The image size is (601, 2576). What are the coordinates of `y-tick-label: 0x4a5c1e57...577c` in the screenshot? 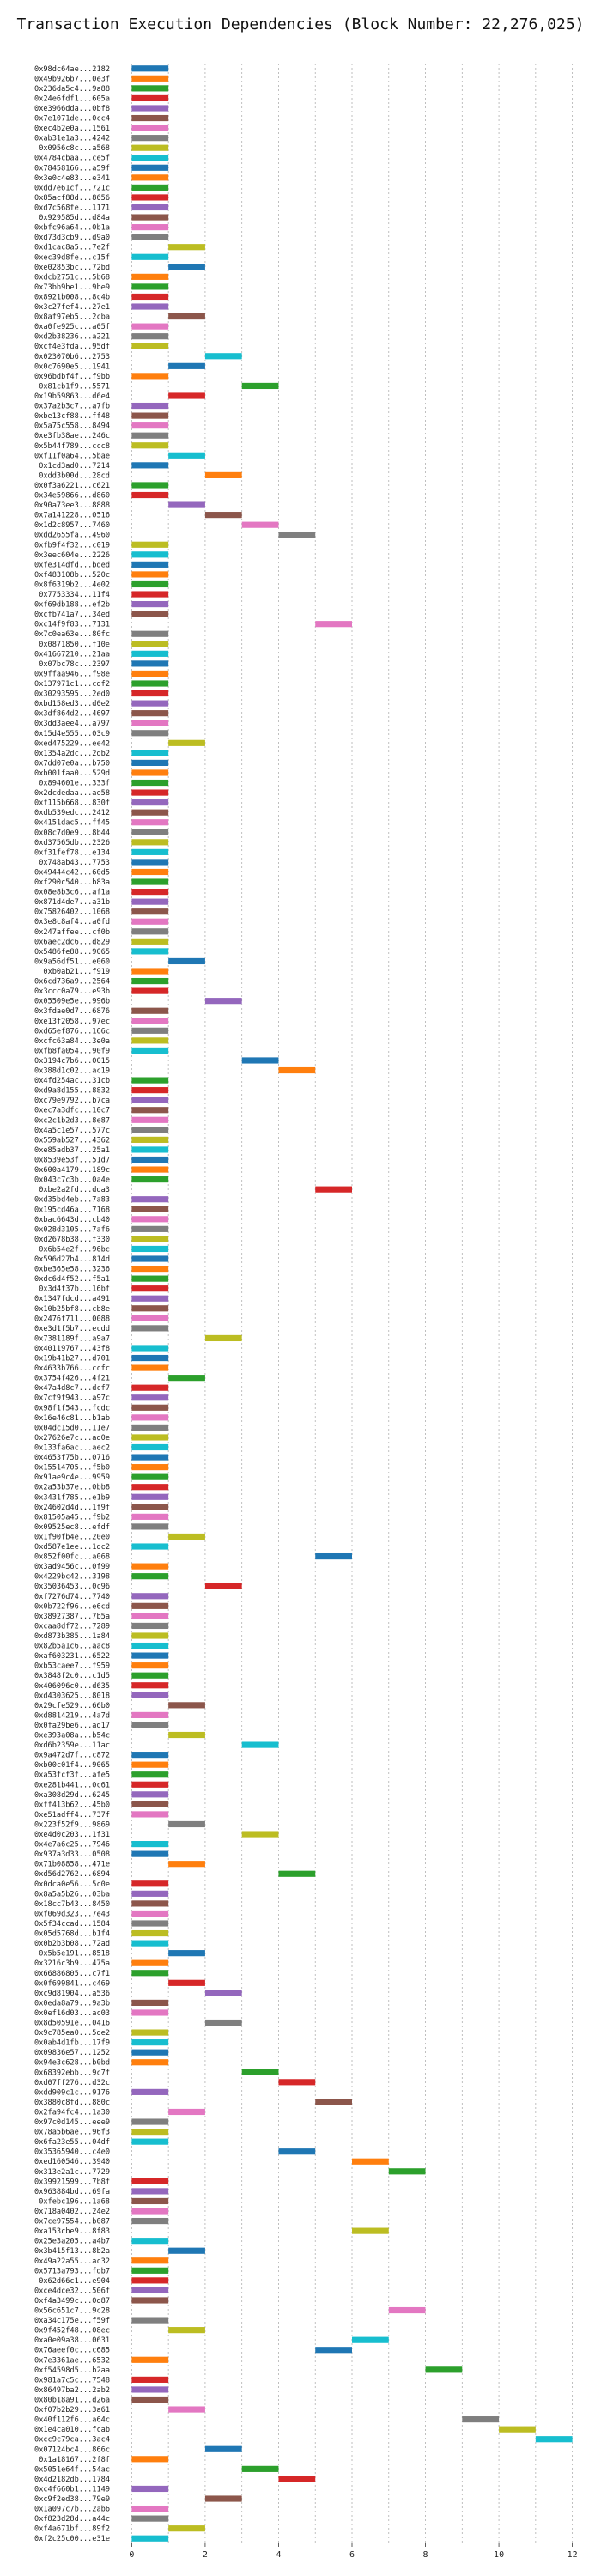 It's located at (72, 1131).